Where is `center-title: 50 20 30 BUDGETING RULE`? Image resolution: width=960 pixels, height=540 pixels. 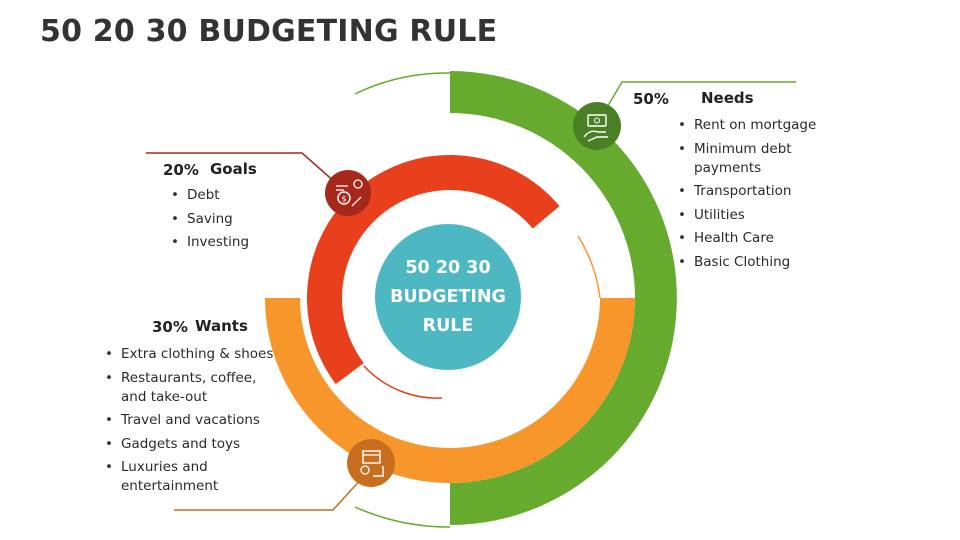
center-title: 50 20 30 BUDGETING RULE is located at coordinates (448, 297).